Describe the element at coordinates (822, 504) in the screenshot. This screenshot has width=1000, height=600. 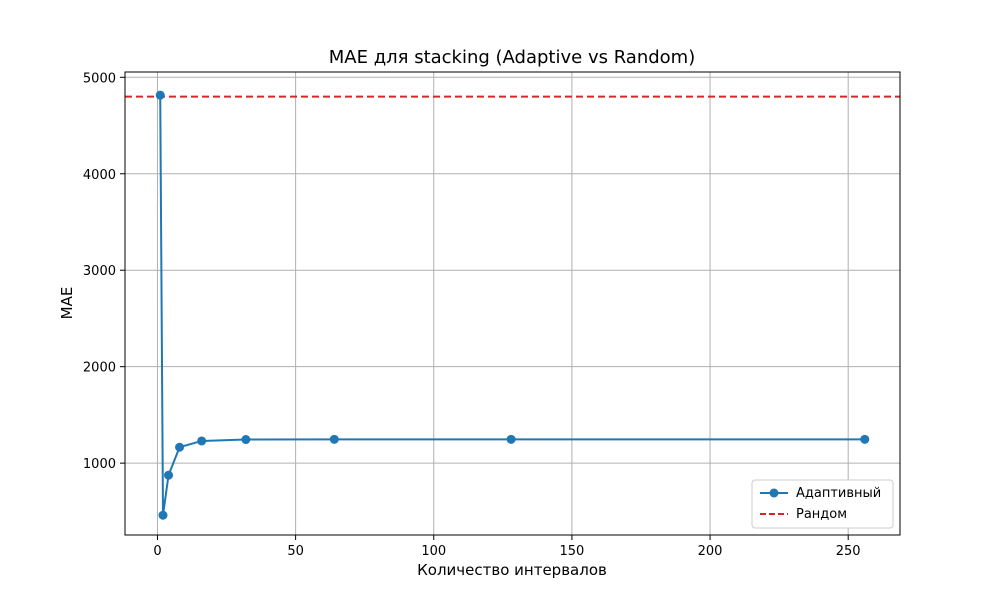
I see `legend: Адаптивный Рандом` at that location.